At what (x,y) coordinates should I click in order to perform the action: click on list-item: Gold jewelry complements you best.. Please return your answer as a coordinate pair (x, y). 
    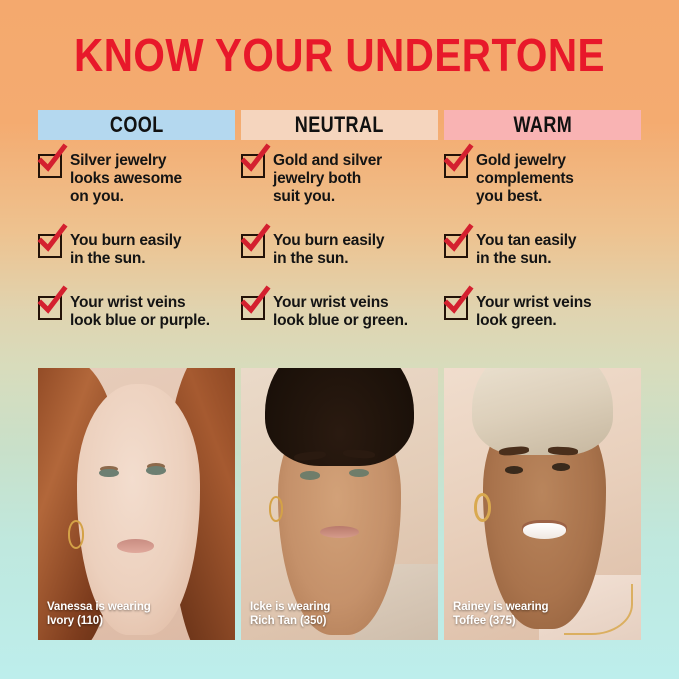
    Looking at the image, I should click on (542, 174).